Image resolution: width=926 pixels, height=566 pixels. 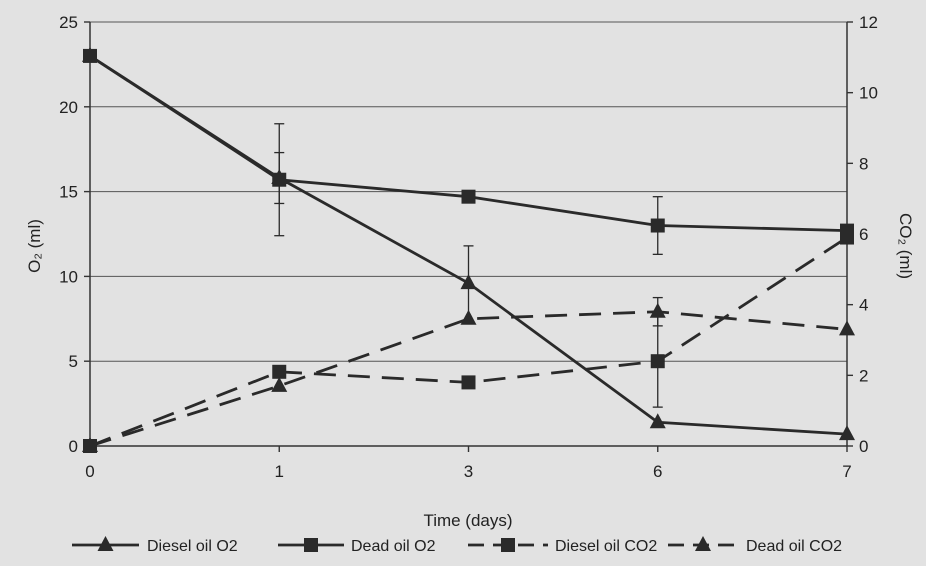 What do you see at coordinates (73, 446) in the screenshot?
I see `y-left-tick-label: 0` at bounding box center [73, 446].